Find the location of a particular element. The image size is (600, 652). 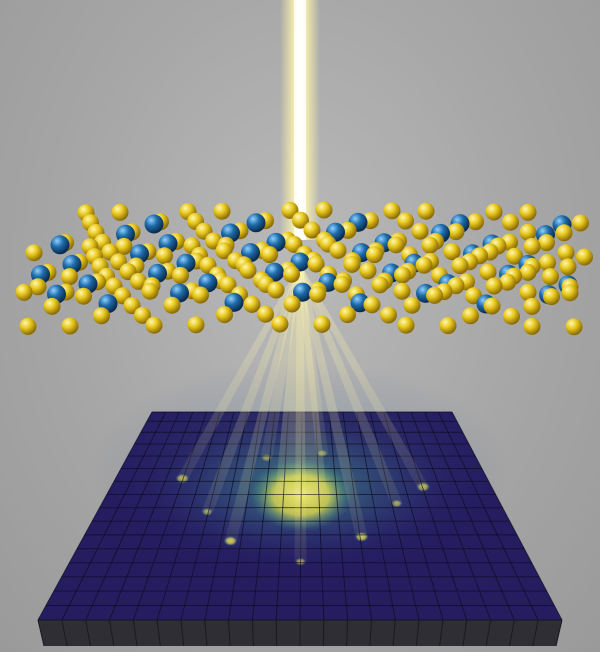

electron-beam-core is located at coordinates (300, 120).